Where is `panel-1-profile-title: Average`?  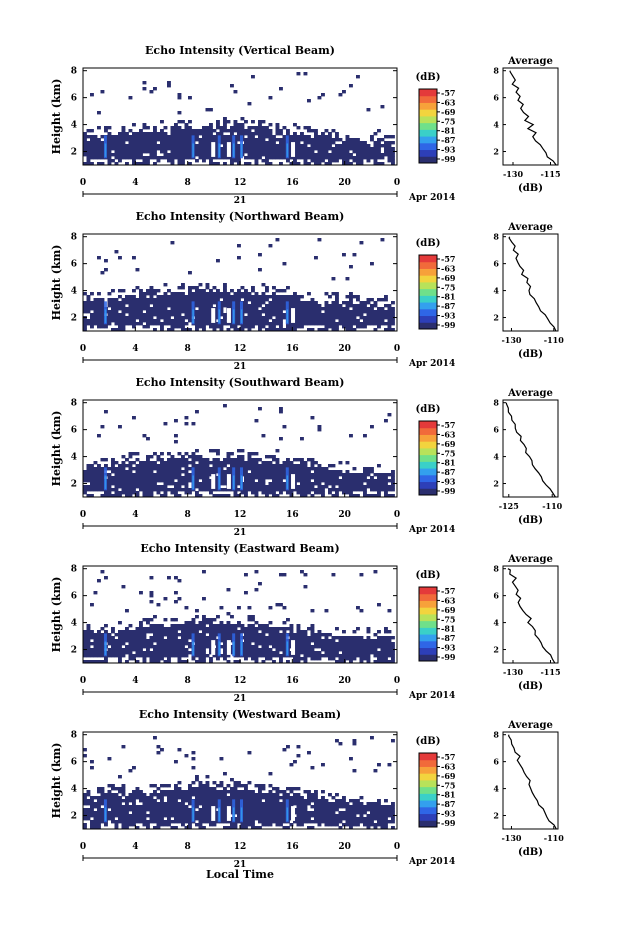 panel-1-profile-title: Average is located at coordinates (530, 61).